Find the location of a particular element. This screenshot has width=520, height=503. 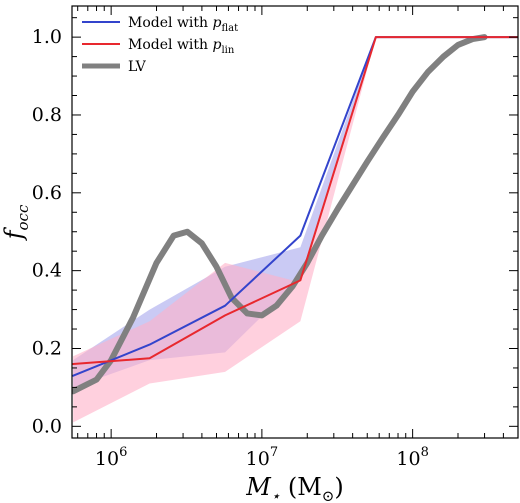

y-tick-label: 0.6 is located at coordinates (47, 193).